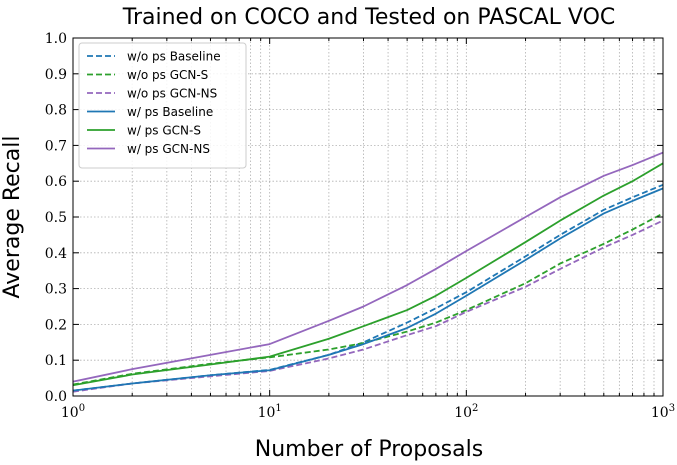  I want to click on legend-label: w/ ps Baseline, so click(170, 112).